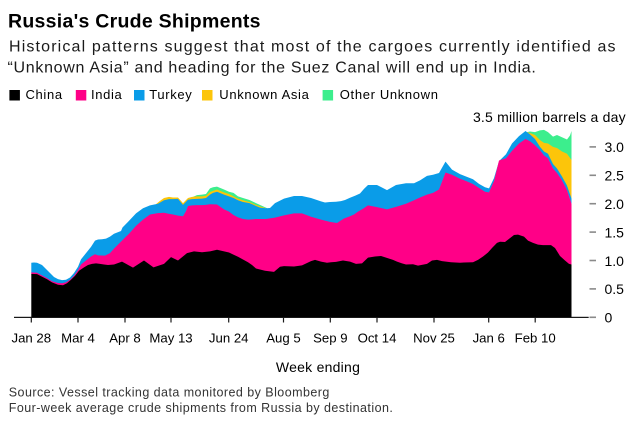  I want to click on svg-text: Jan 28, so click(31, 338).